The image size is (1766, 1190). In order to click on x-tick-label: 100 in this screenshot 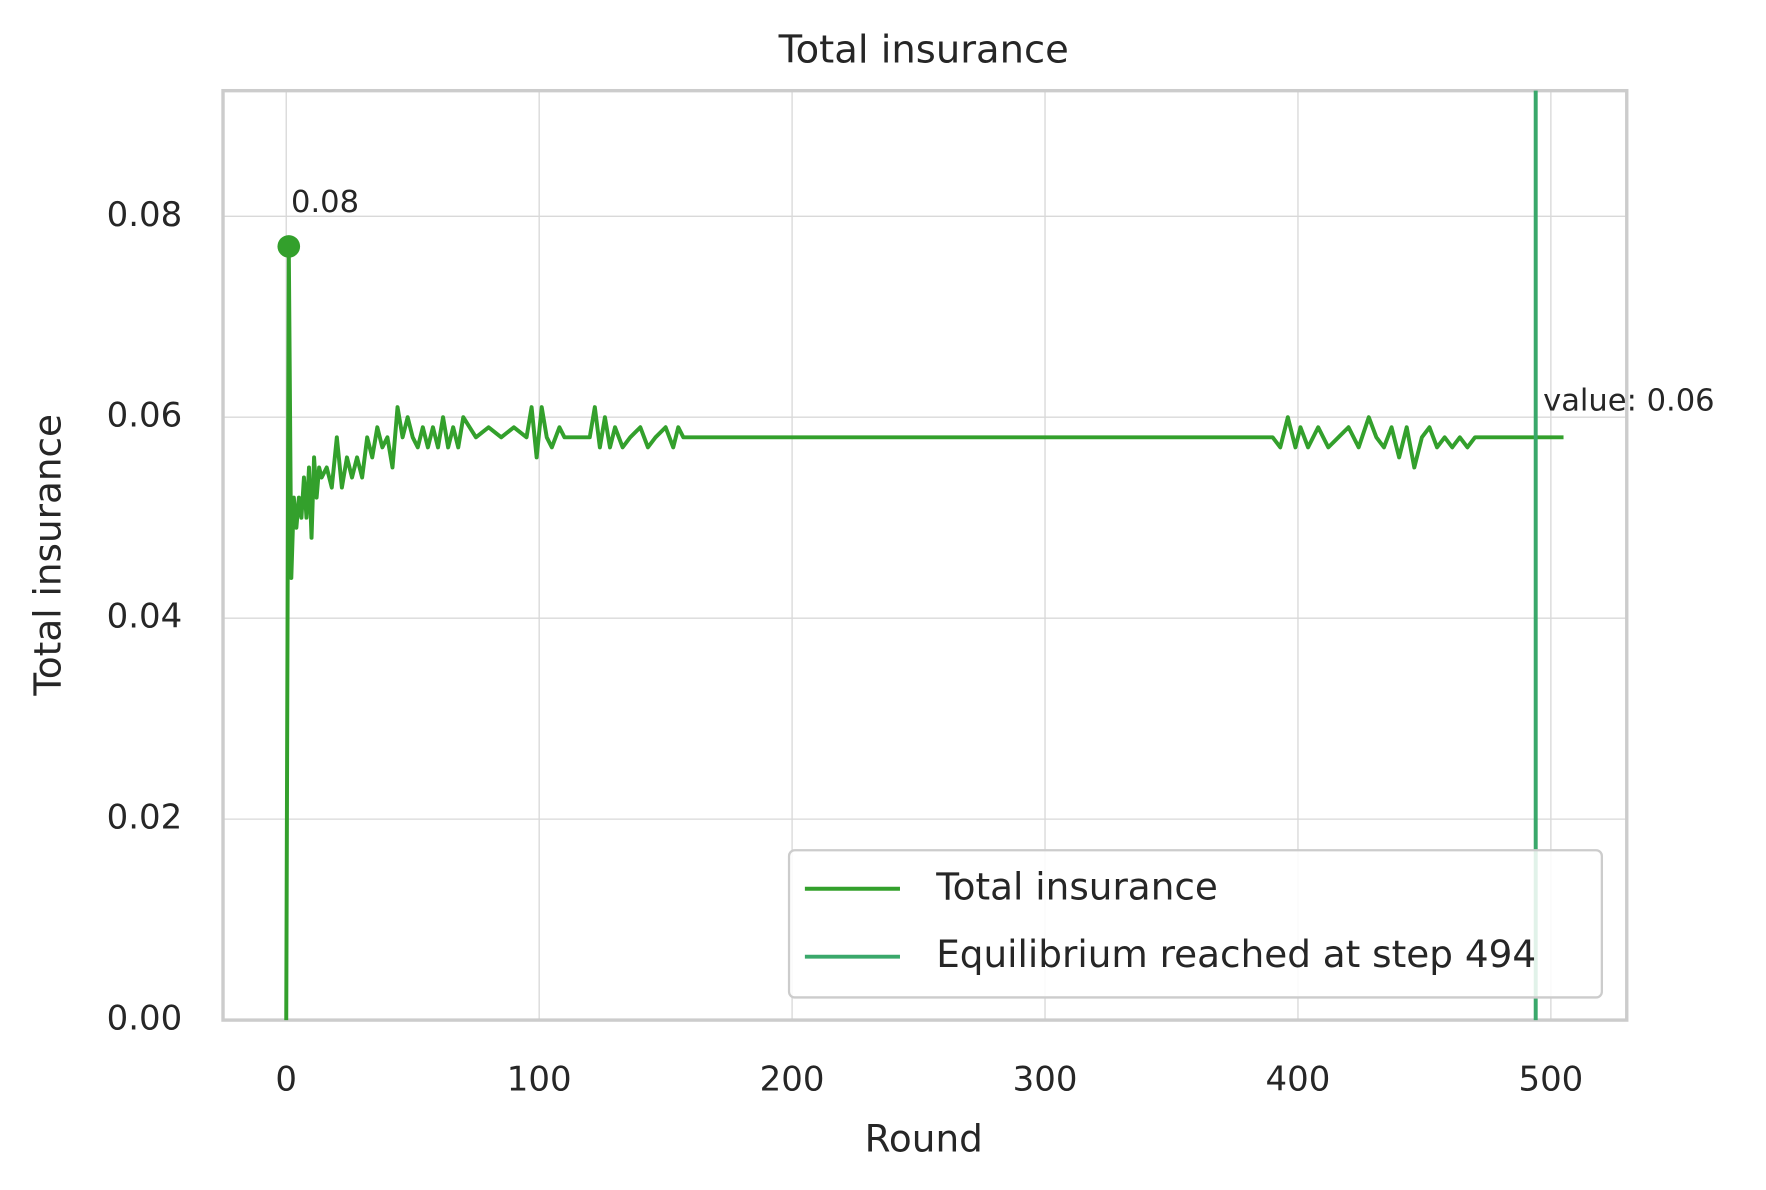, I will do `click(539, 1080)`.